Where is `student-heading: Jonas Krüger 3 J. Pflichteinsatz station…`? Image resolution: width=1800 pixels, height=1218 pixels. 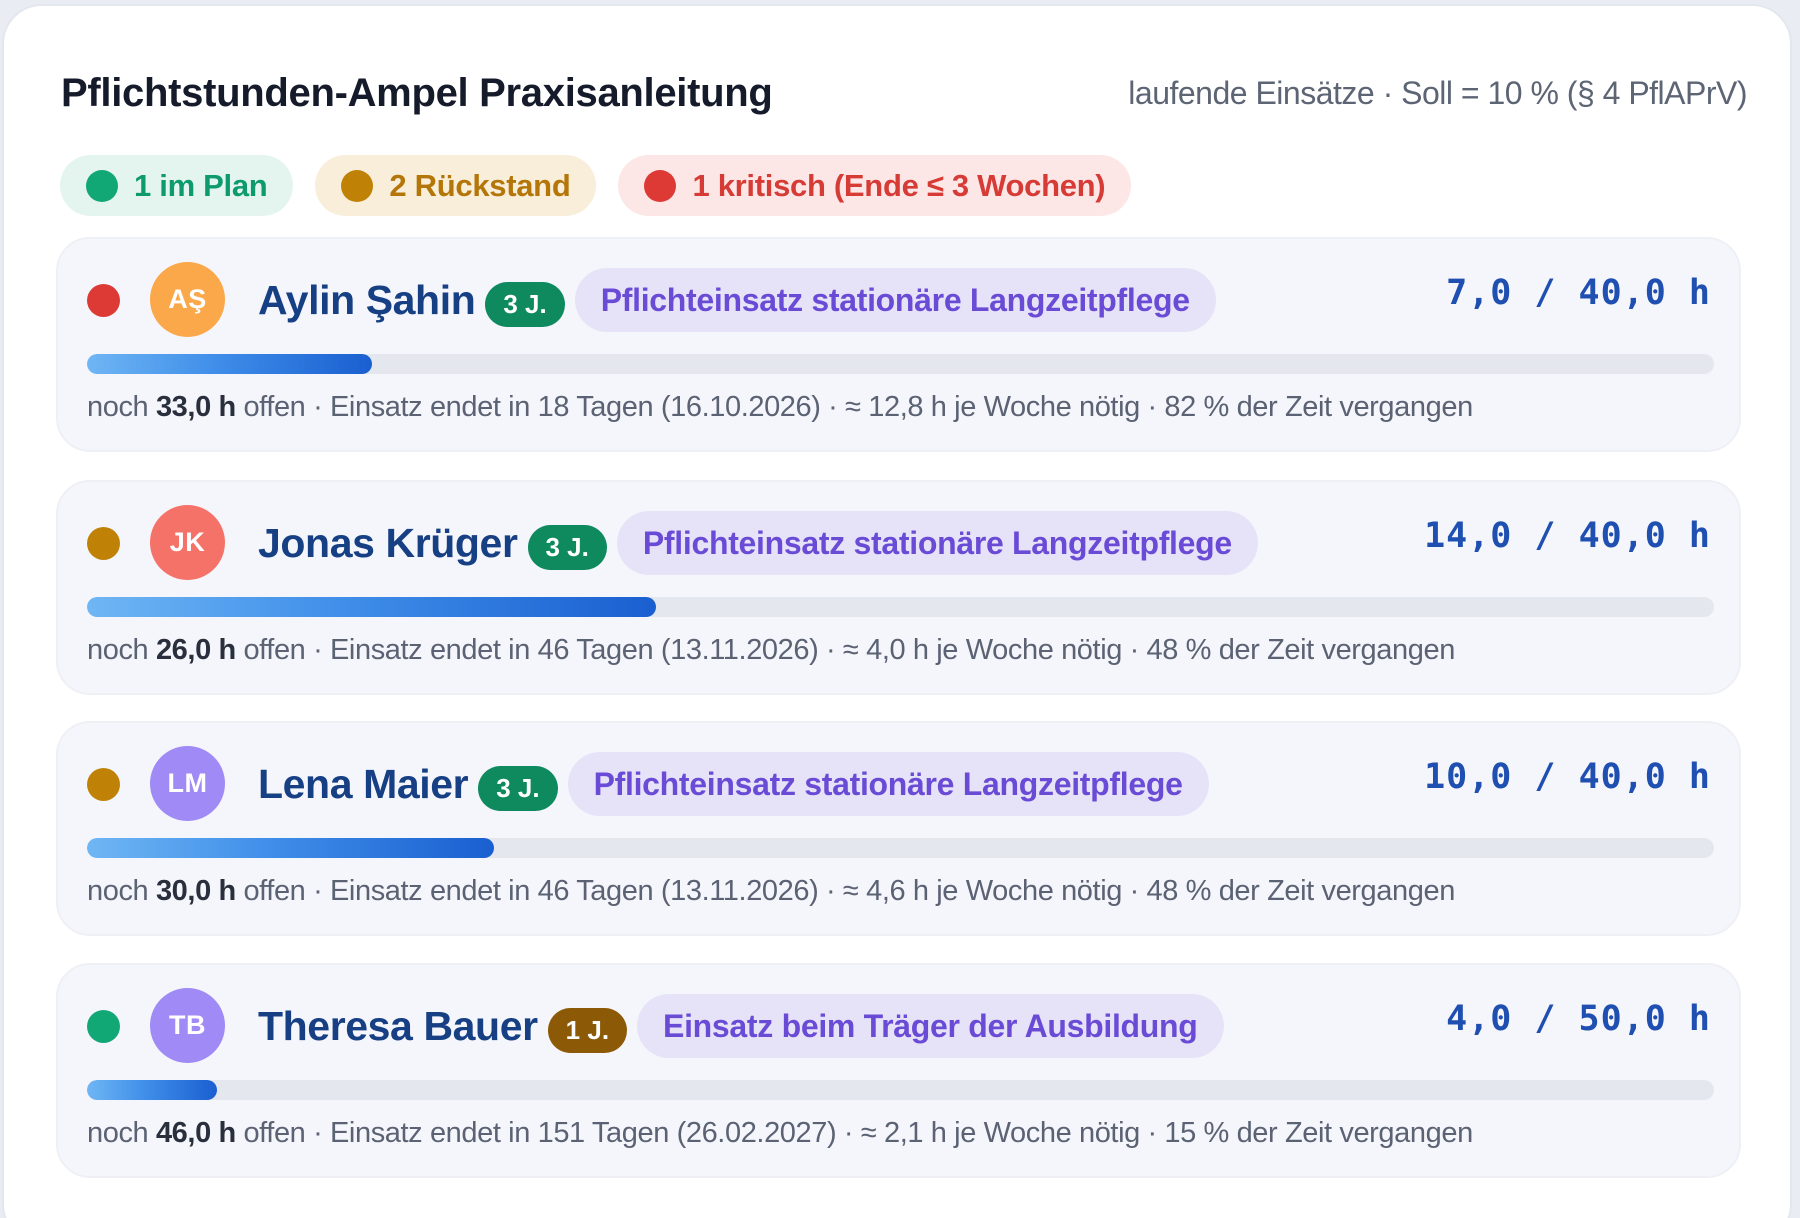 student-heading: Jonas Krüger 3 J. Pflichteinsatz station… is located at coordinates (758, 543).